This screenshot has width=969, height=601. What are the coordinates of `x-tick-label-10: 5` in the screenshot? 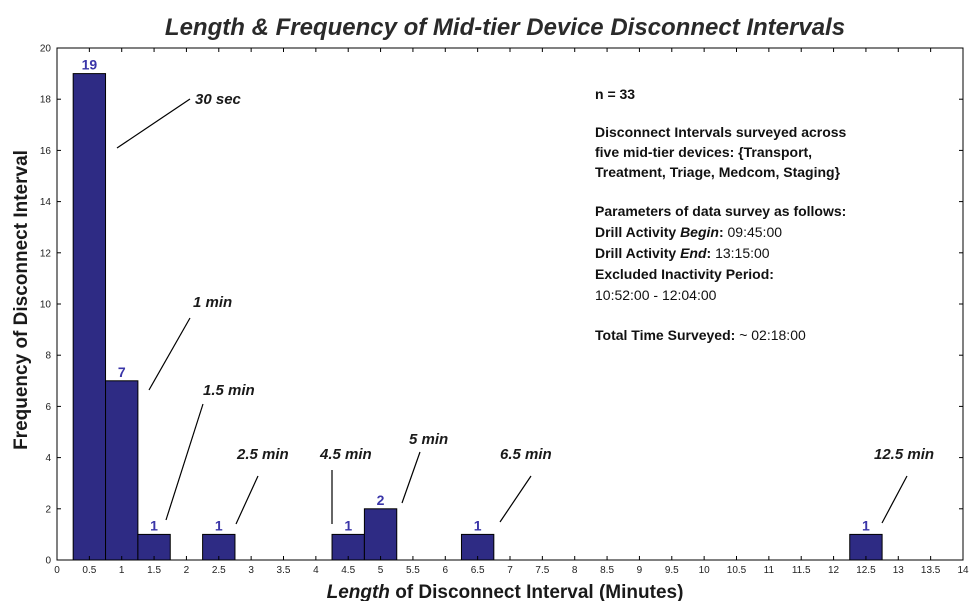 It's located at (381, 570).